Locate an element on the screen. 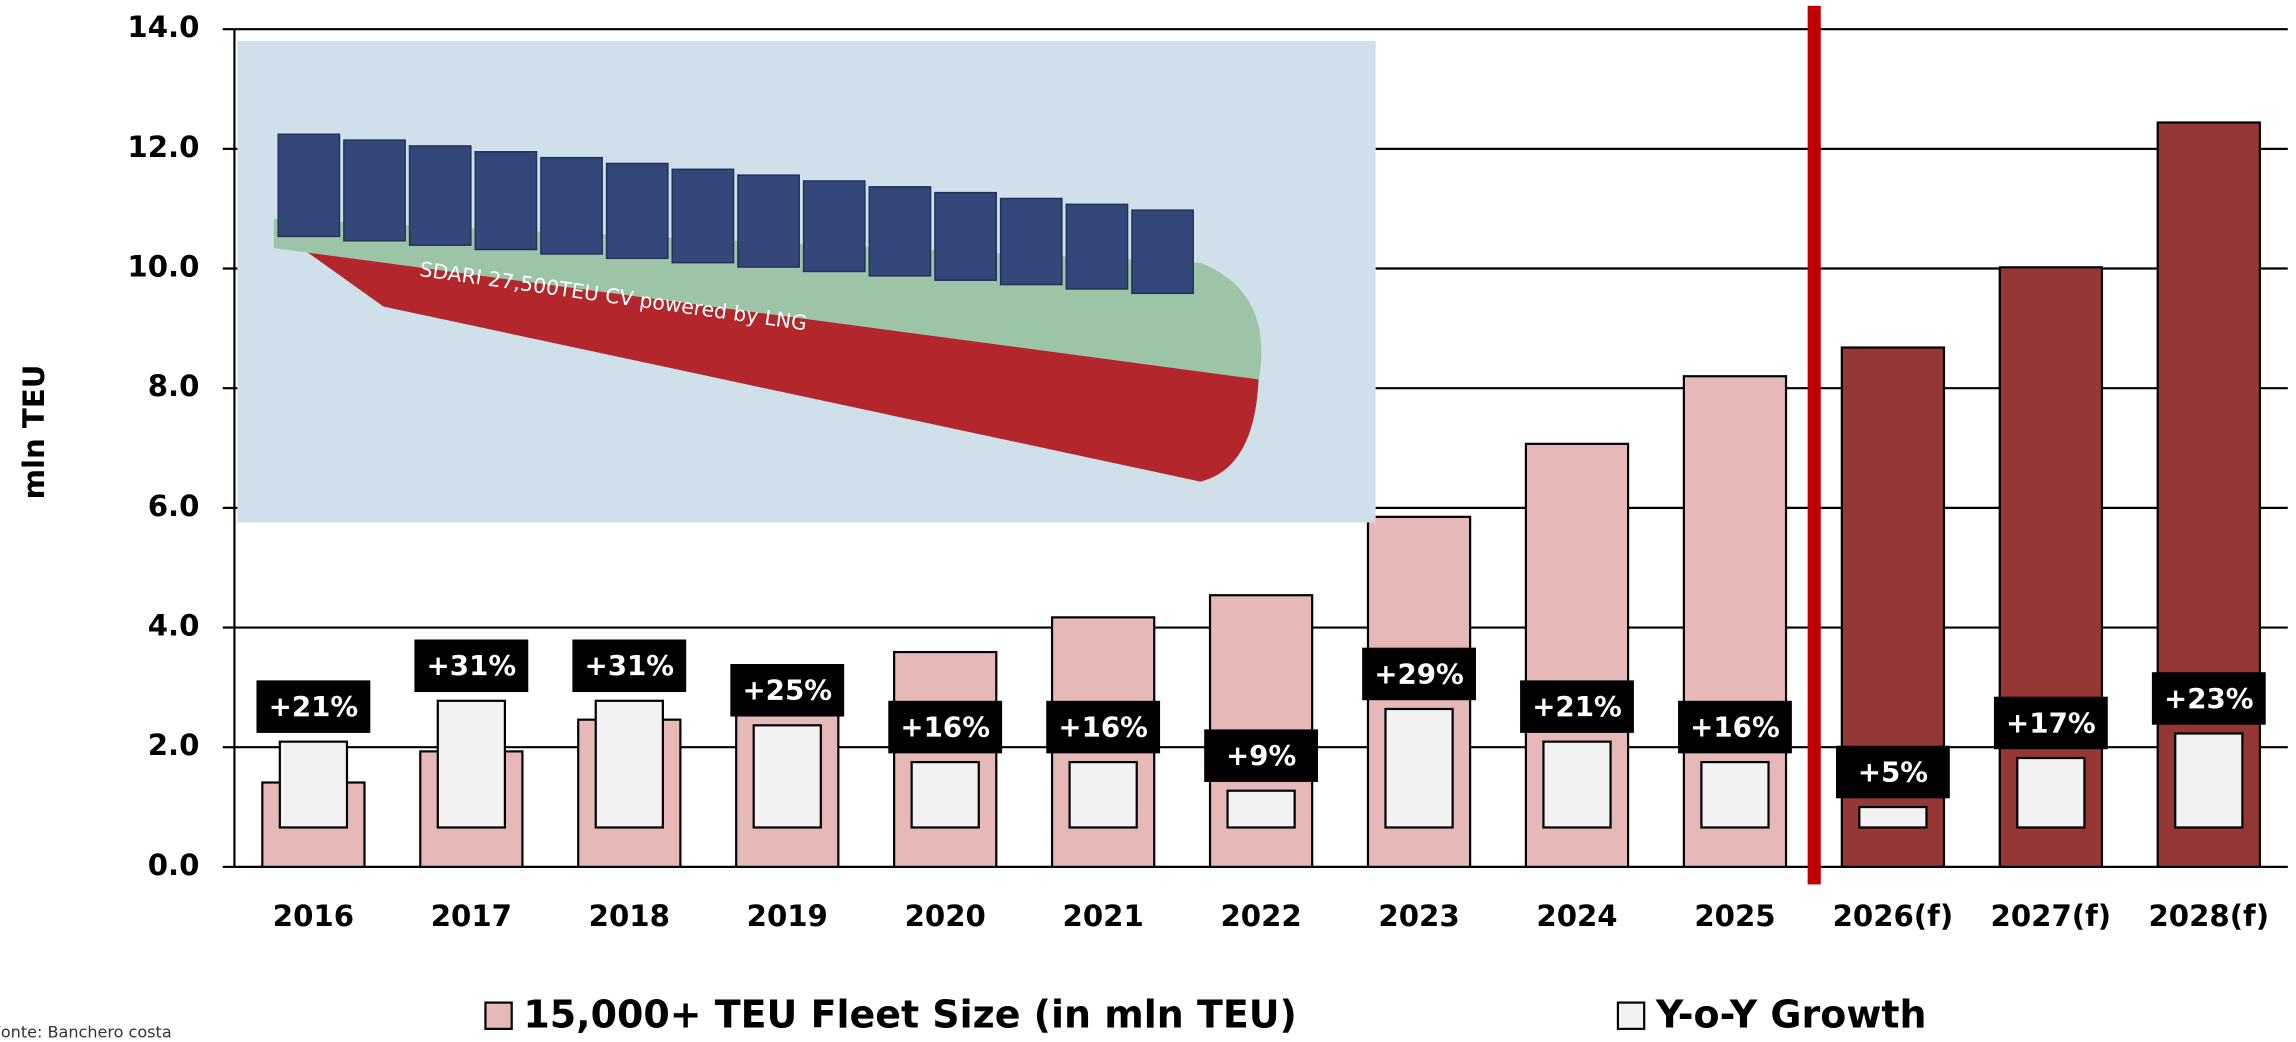  x-tick-label: 2022 is located at coordinates (1261, 916).